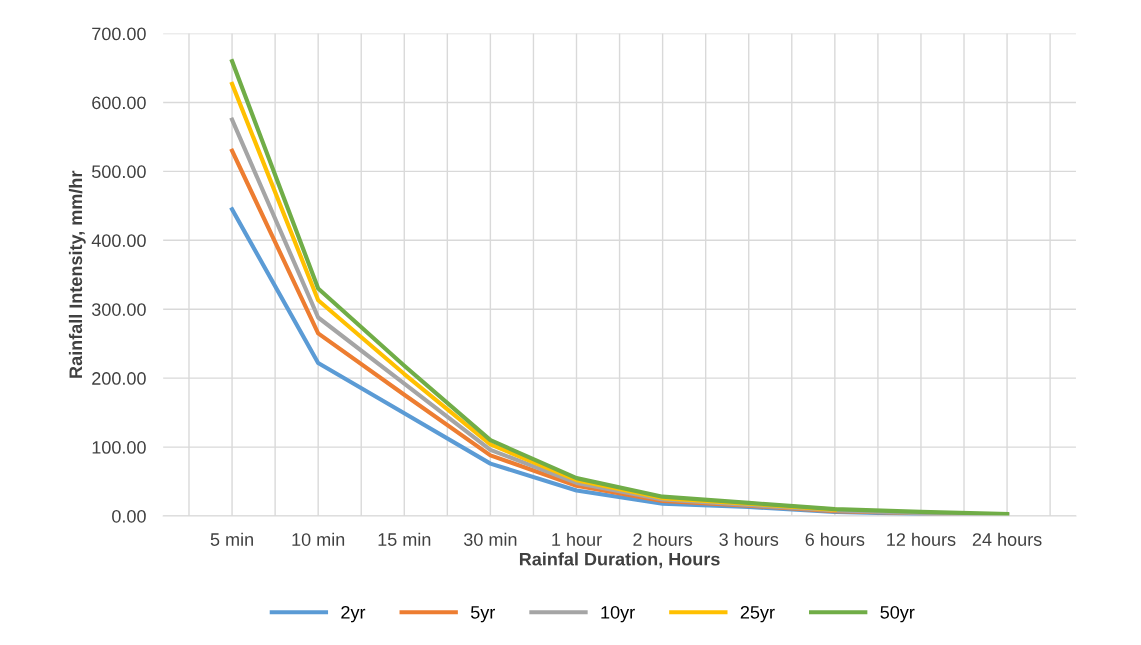  I want to click on legend-label: 5yr, so click(482, 614).